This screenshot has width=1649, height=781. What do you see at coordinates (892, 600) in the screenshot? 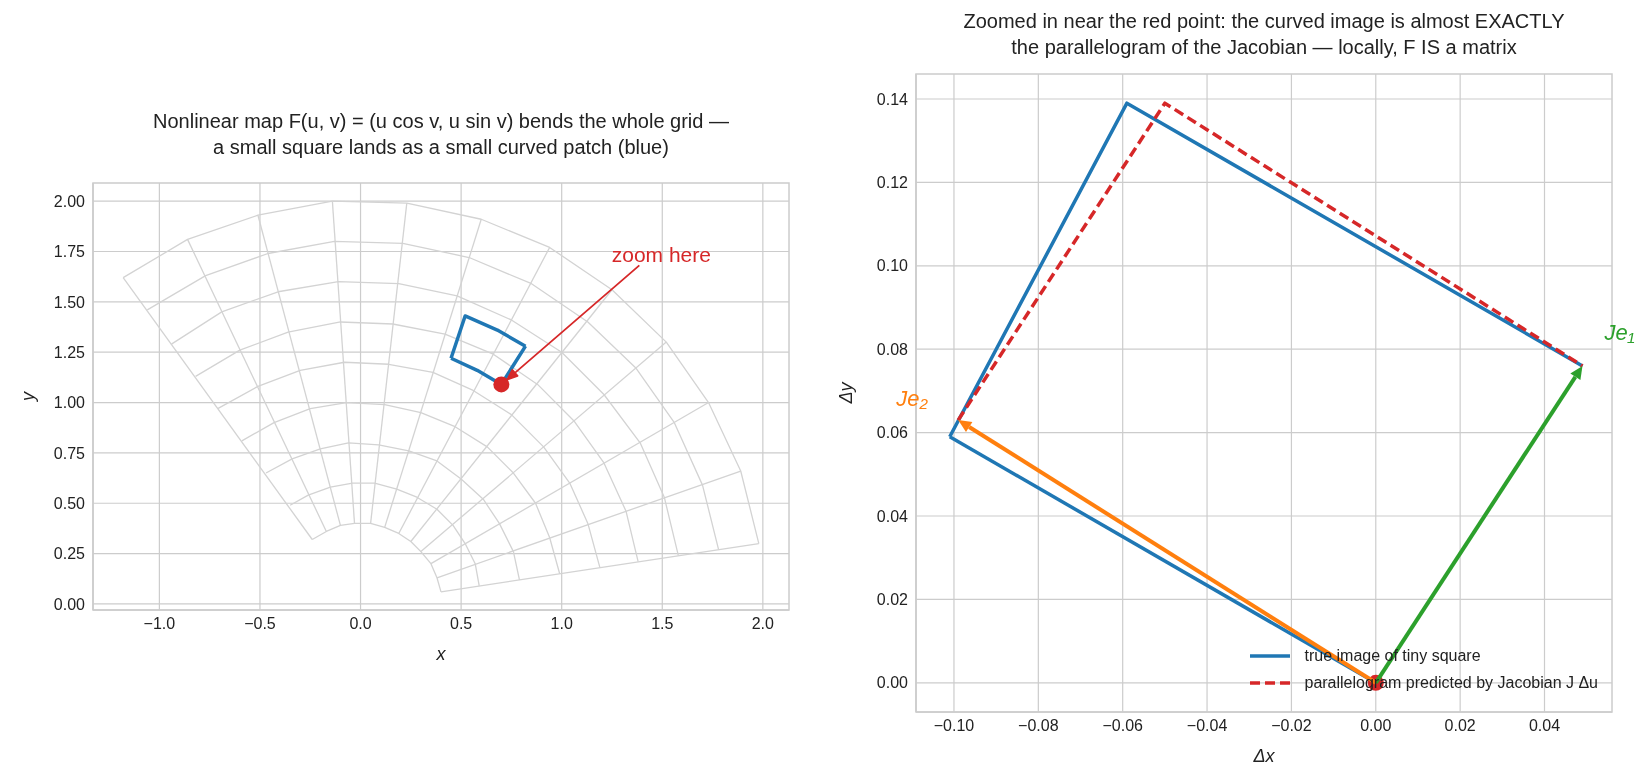
I see `y-tick-label: 0.02` at bounding box center [892, 600].